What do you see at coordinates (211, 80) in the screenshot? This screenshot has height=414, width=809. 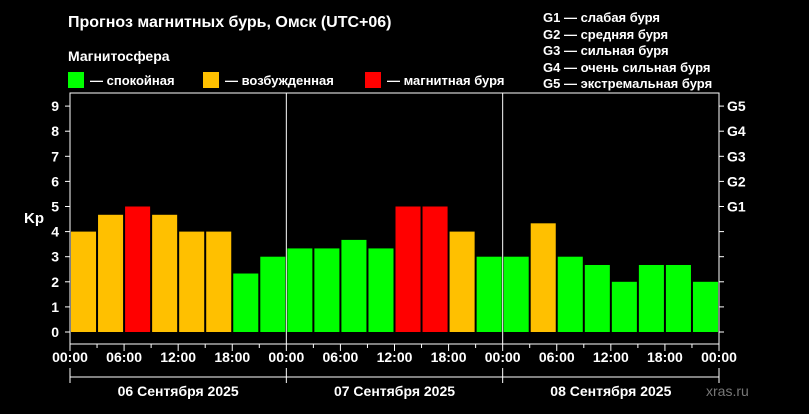 I see `legend-swatch-excited` at bounding box center [211, 80].